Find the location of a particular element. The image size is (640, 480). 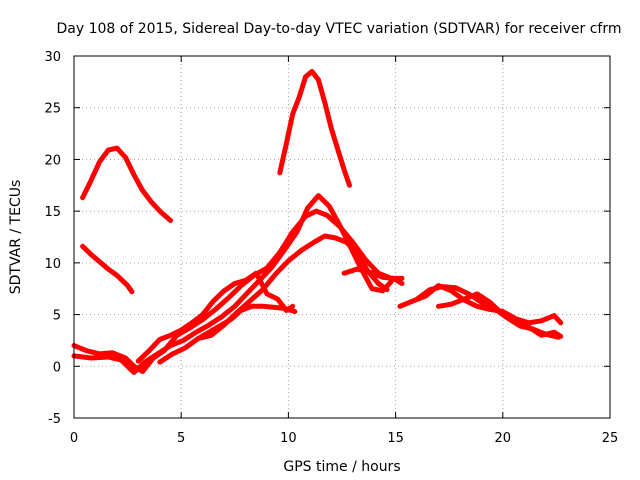

y-tick-label: 10 is located at coordinates (52, 264).